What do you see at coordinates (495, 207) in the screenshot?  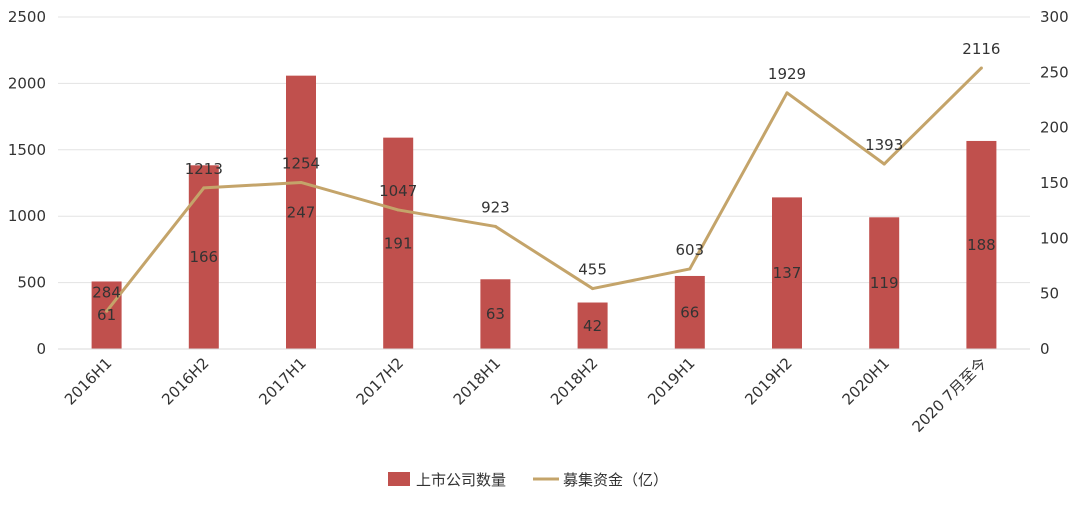 I see `line-data-label: 923` at bounding box center [495, 207].